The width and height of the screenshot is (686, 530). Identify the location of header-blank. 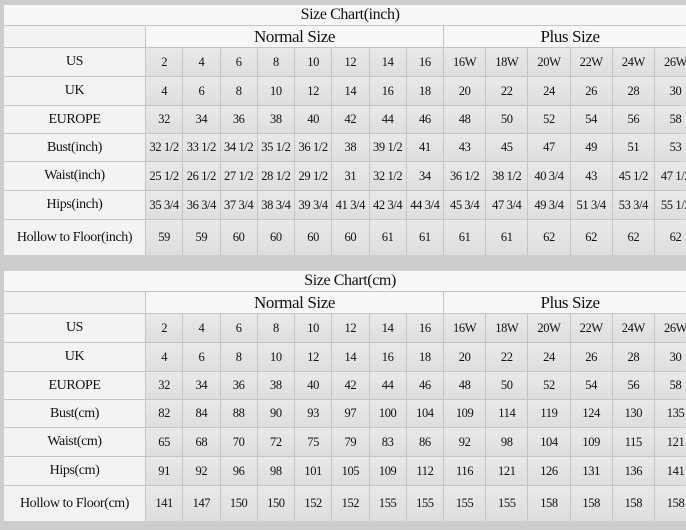
(74, 302).